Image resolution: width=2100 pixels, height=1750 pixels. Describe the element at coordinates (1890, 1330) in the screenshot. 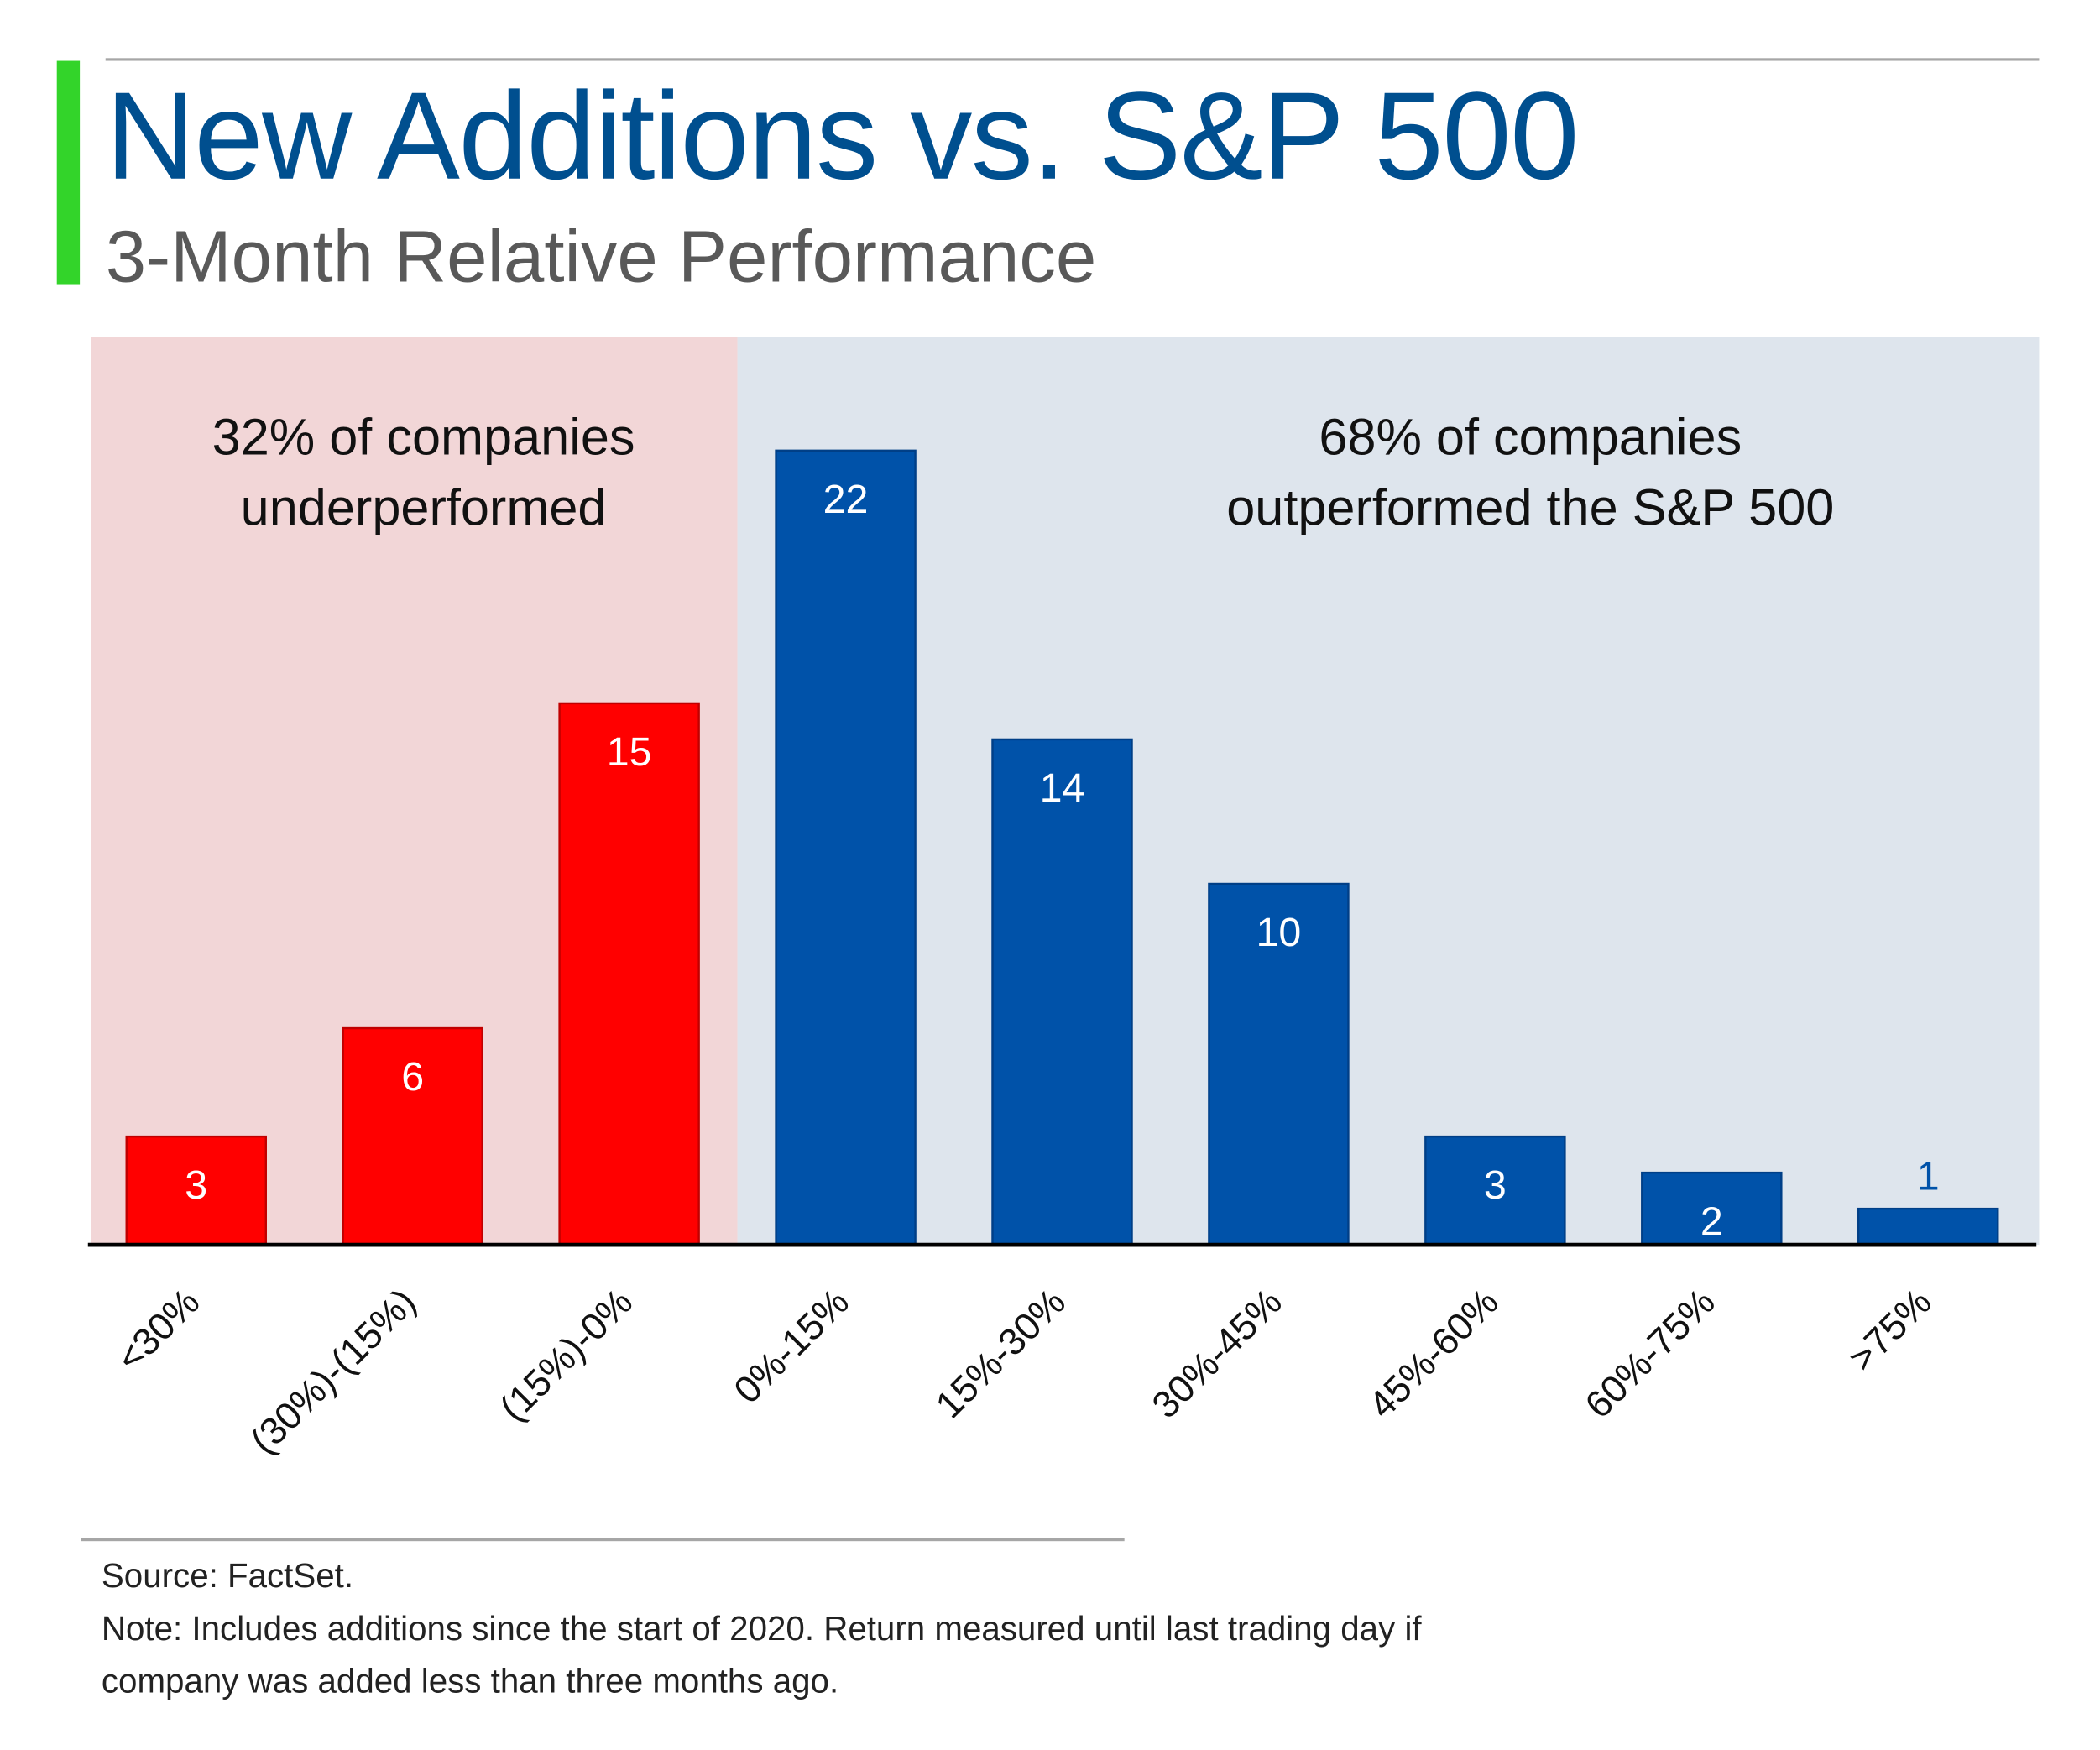

I see `x-tick-label-8: >75%` at that location.